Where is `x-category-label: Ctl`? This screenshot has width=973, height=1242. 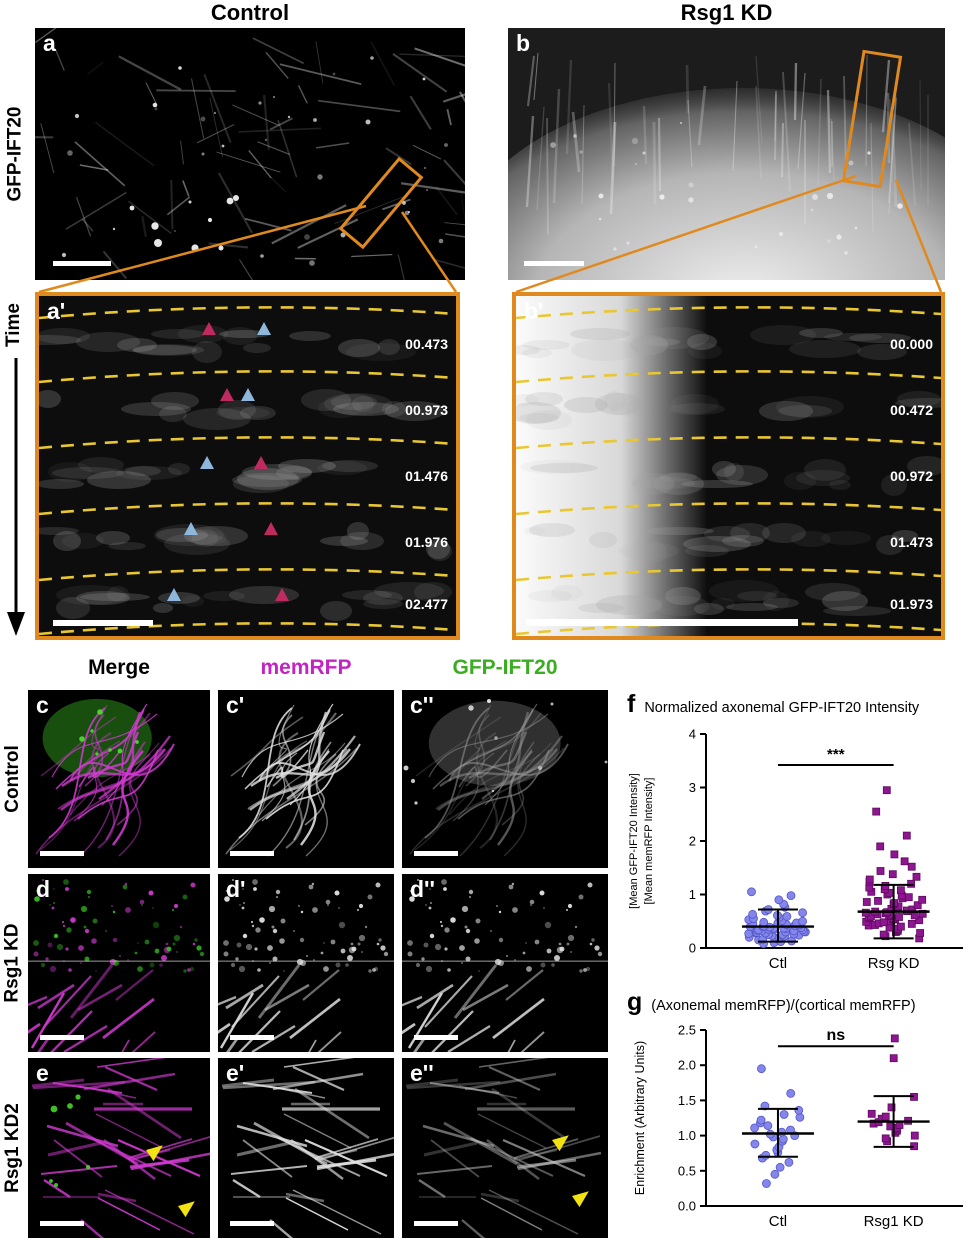
x-category-label: Ctl is located at coordinates (778, 963).